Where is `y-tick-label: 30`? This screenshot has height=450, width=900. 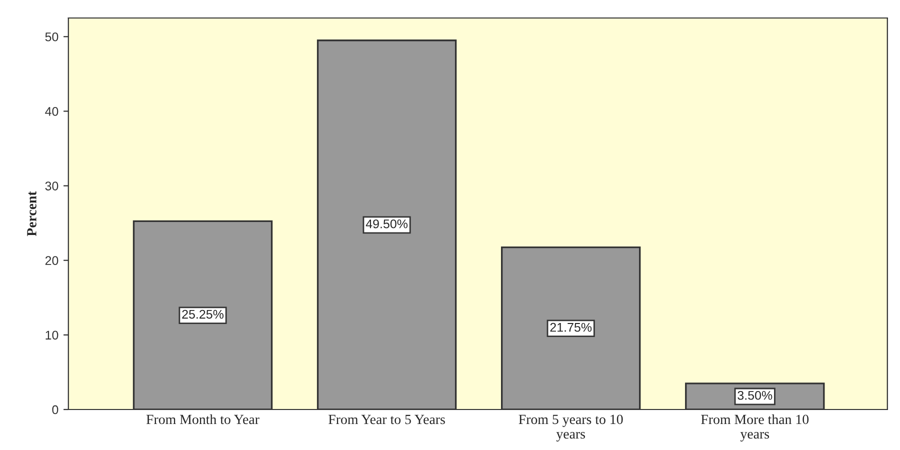
y-tick-label: 30 is located at coordinates (51, 186).